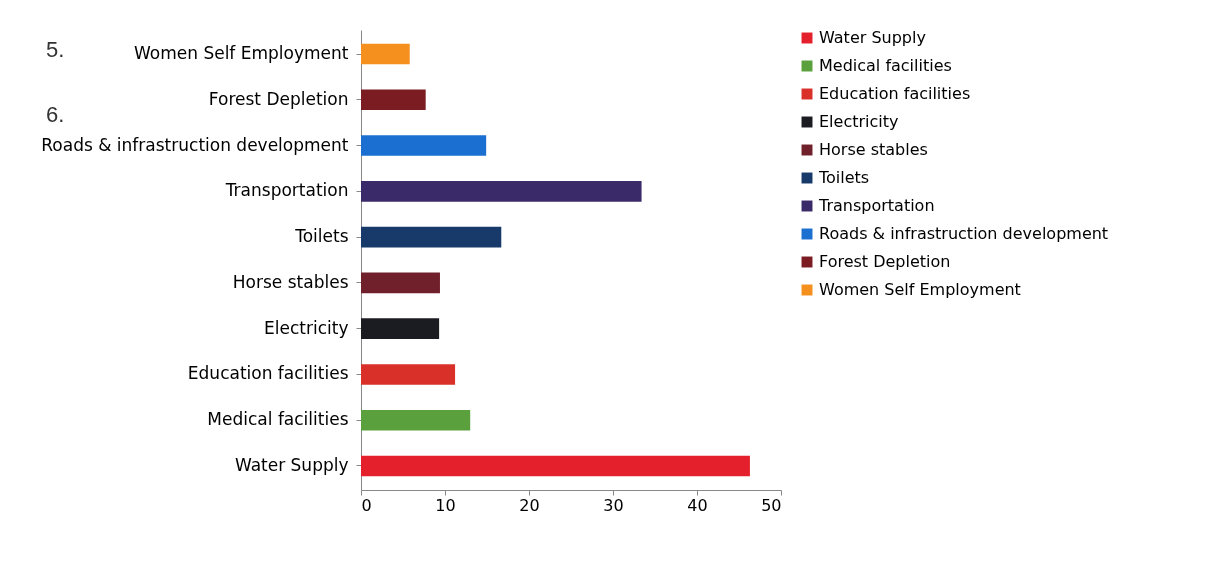  Describe the element at coordinates (55, 49) in the screenshot. I see `text: 5.` at that location.